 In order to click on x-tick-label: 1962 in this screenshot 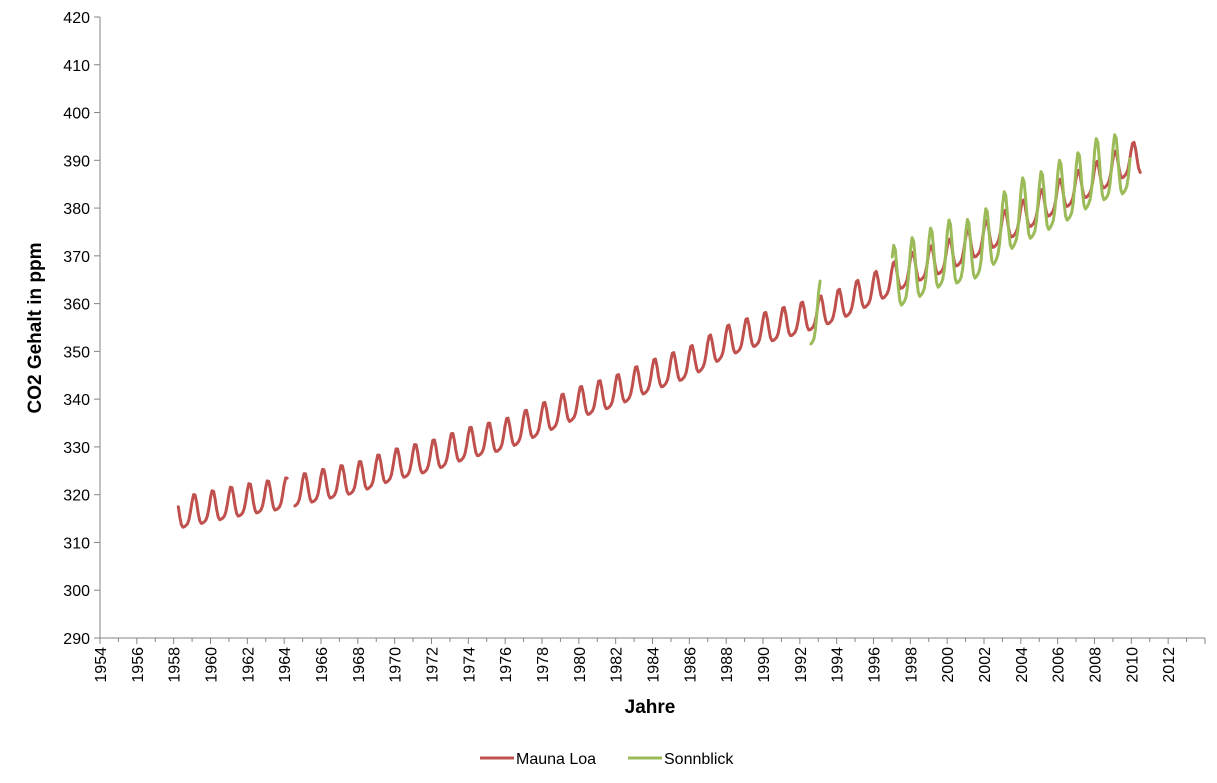, I will do `click(248, 665)`.